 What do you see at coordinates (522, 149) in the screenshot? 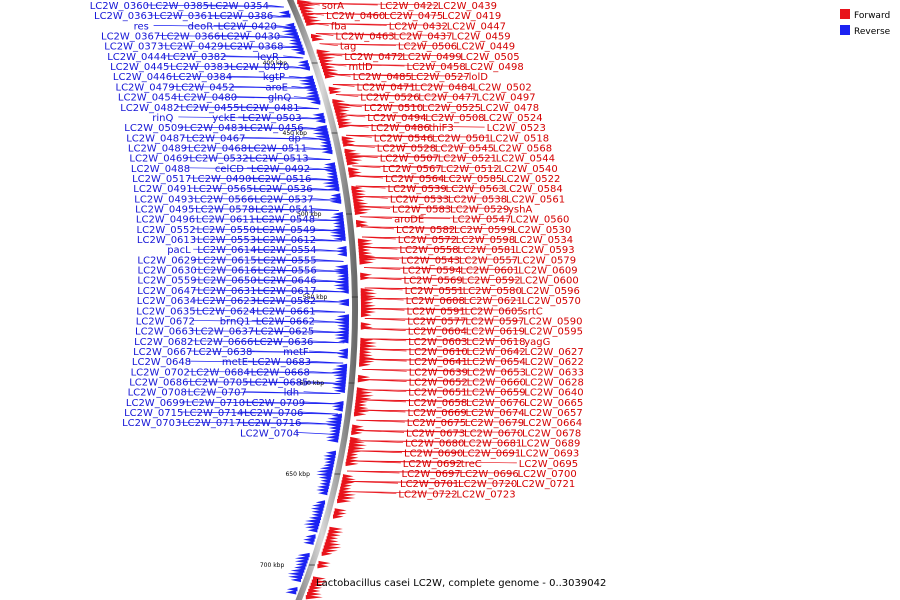
I see `forward-feature-label: LC2W_0568` at bounding box center [522, 149].